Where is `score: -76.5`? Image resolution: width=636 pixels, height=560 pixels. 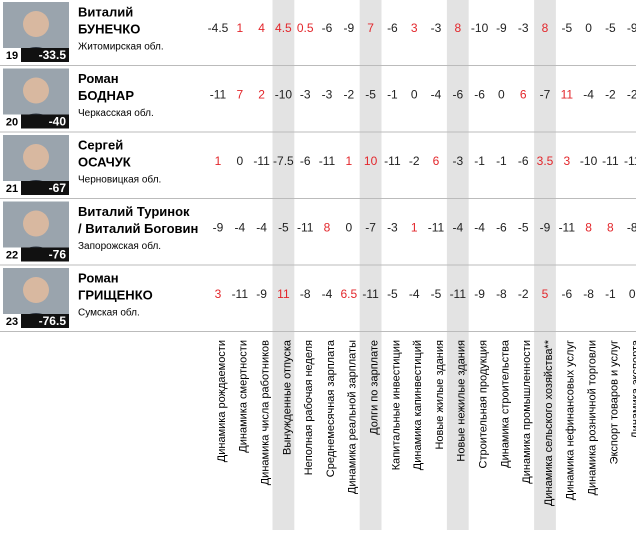 score: -76.5 is located at coordinates (53, 321).